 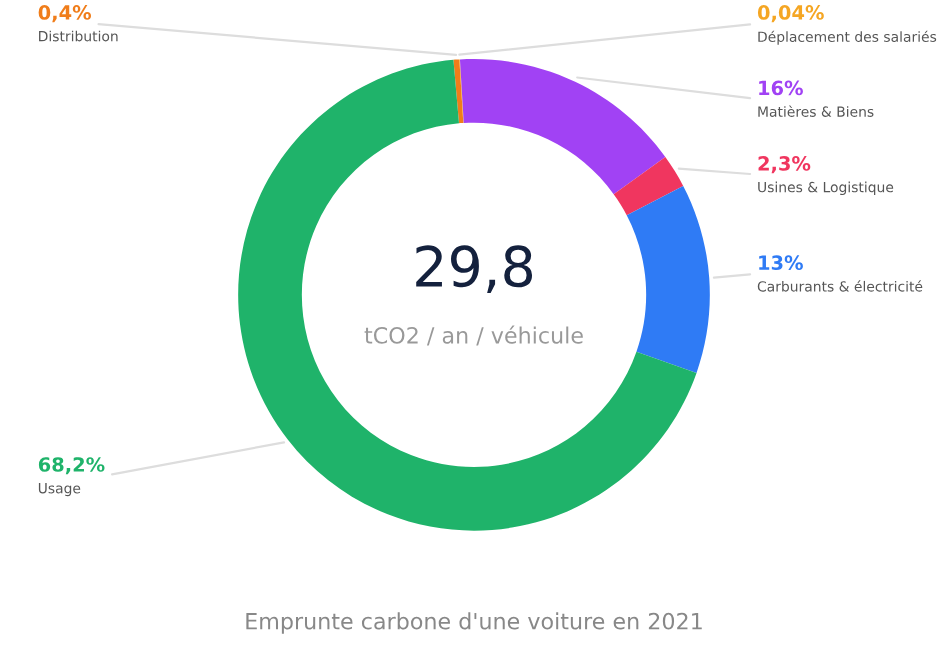 I want to click on data-label: 0,4%, so click(x=65, y=14).